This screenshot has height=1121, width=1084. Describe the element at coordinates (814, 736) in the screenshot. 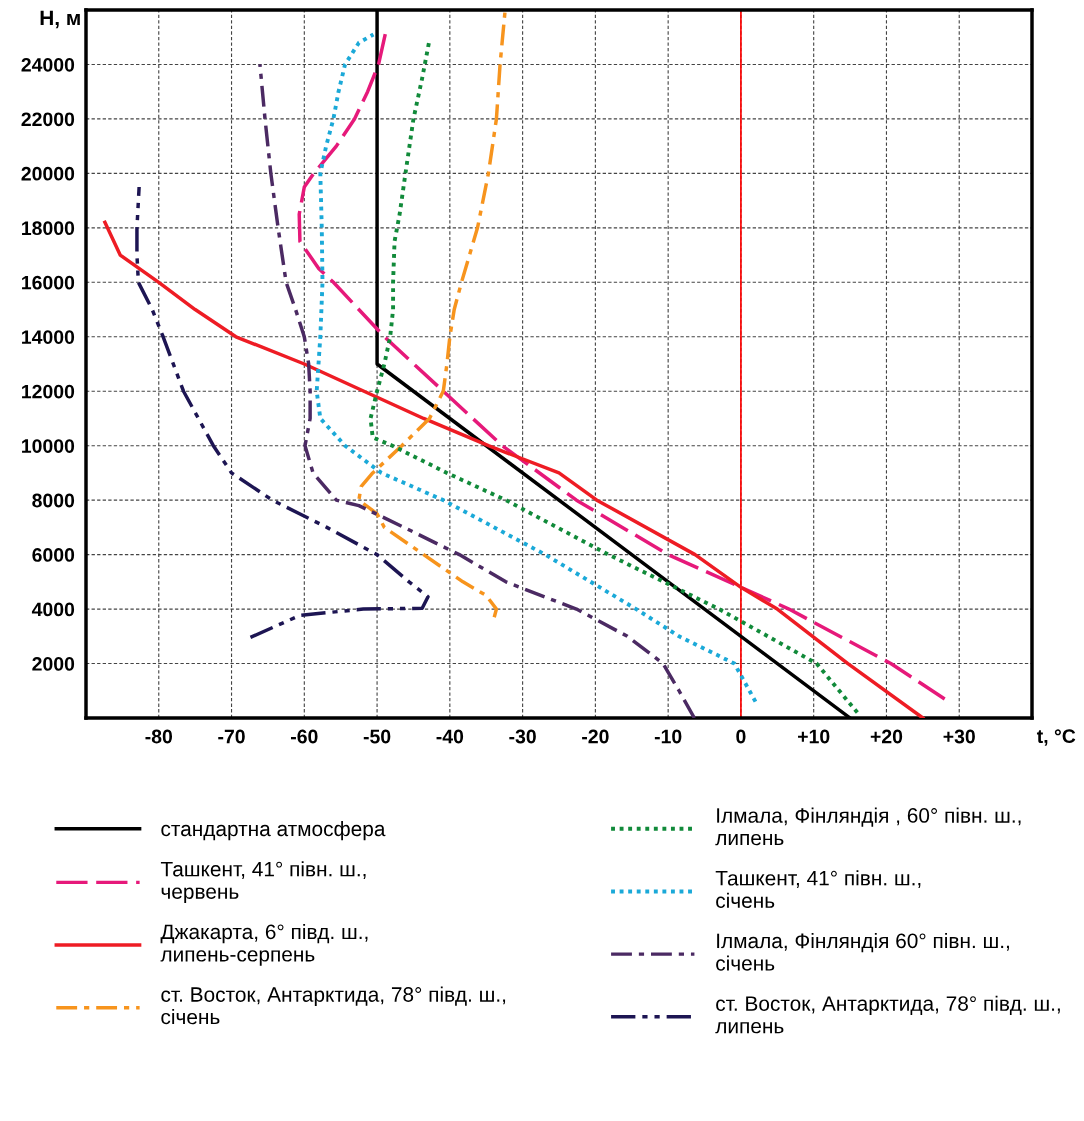

I see `x-tick-label: +10` at that location.